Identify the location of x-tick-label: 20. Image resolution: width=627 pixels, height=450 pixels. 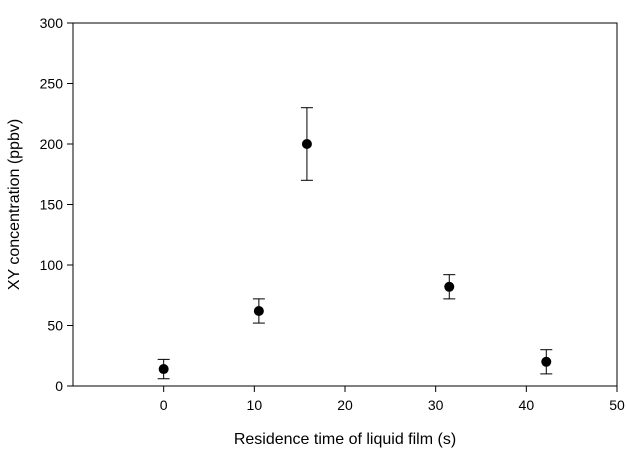
(345, 405).